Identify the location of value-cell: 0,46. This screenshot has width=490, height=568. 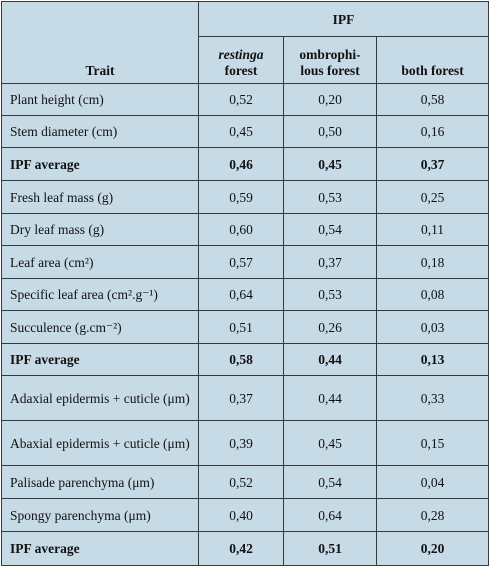
(241, 164).